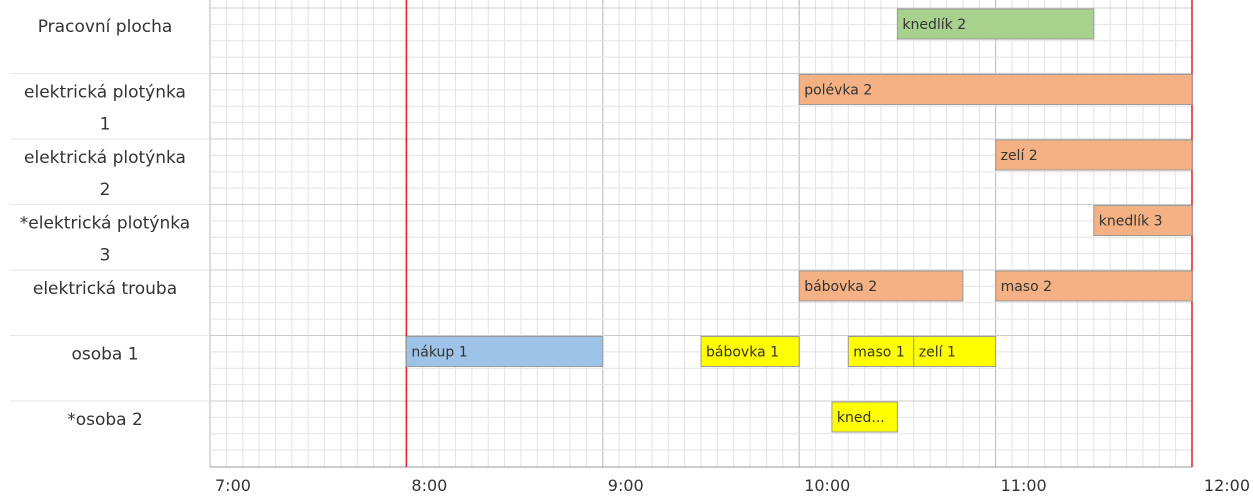  What do you see at coordinates (881, 286) in the screenshot?
I see `task-bar: bábovka 2` at bounding box center [881, 286].